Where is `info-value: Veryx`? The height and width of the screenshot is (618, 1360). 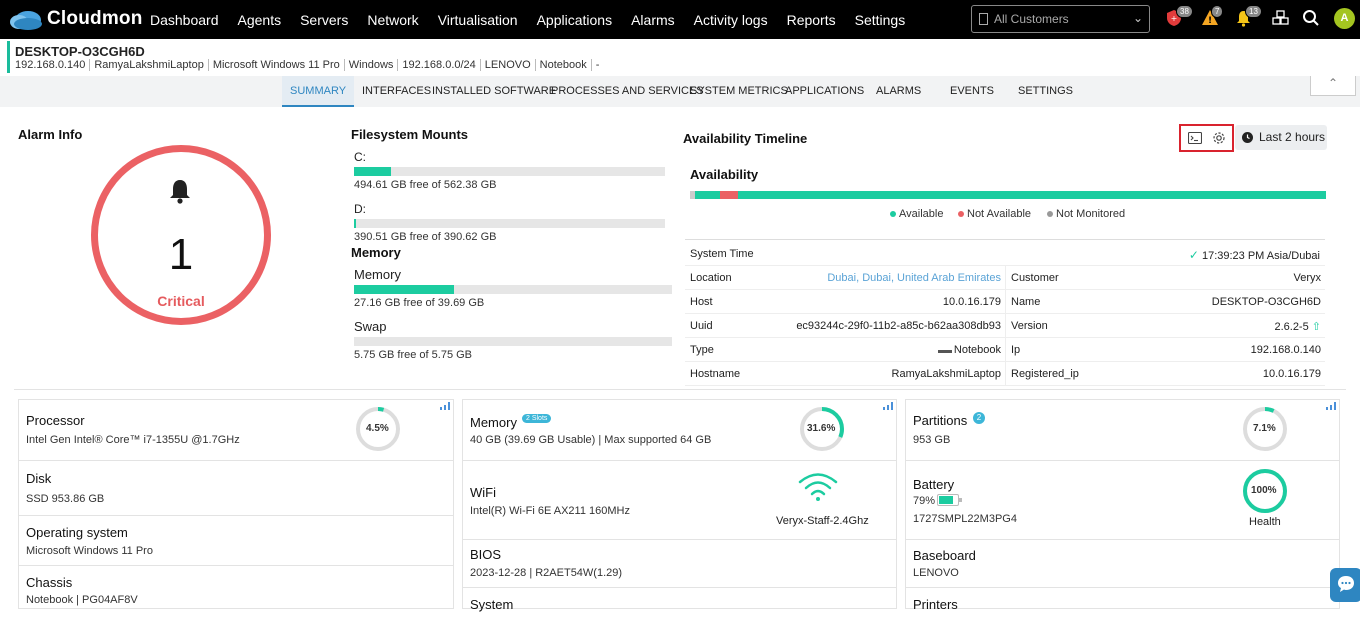 info-value: Veryx is located at coordinates (1307, 278).